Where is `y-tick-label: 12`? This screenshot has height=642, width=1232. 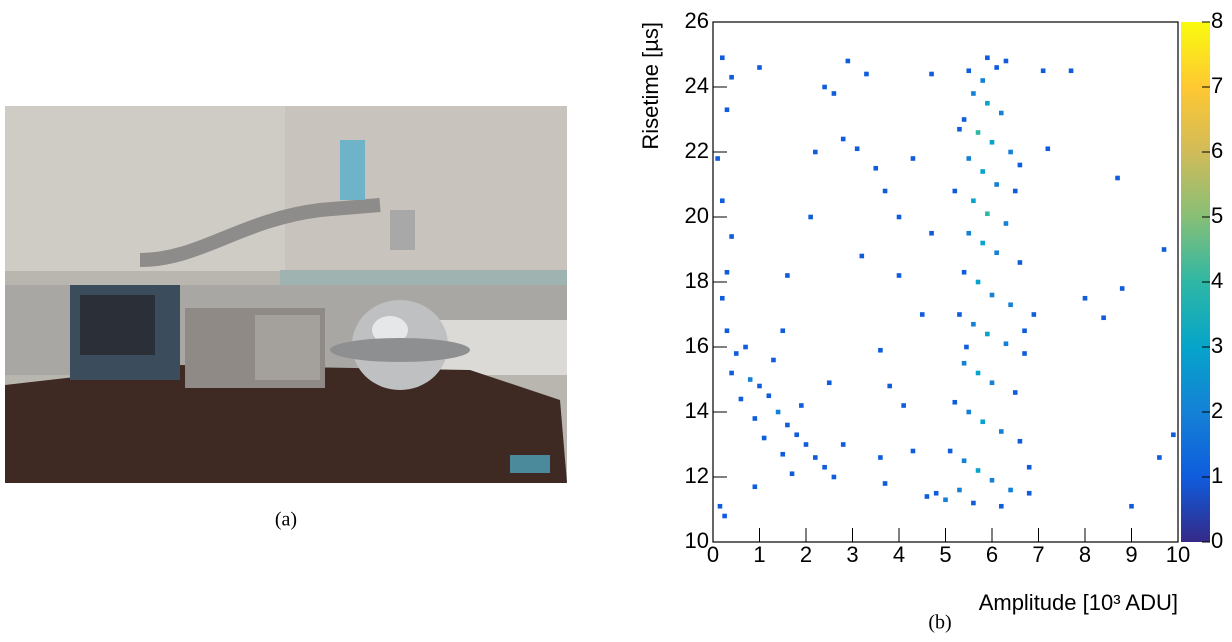
y-tick-label: 12 is located at coordinates (697, 475).